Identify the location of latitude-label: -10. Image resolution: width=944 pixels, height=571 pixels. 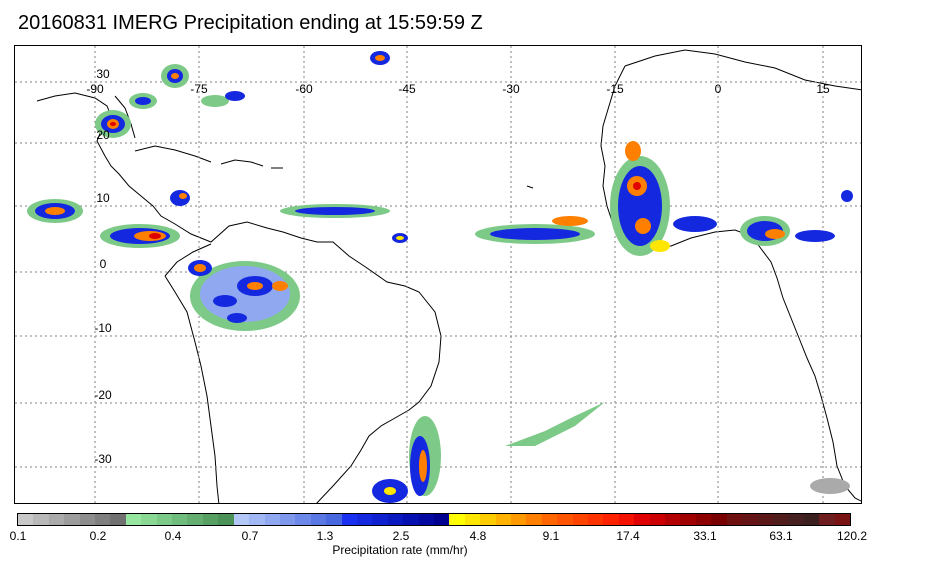
(103, 328).